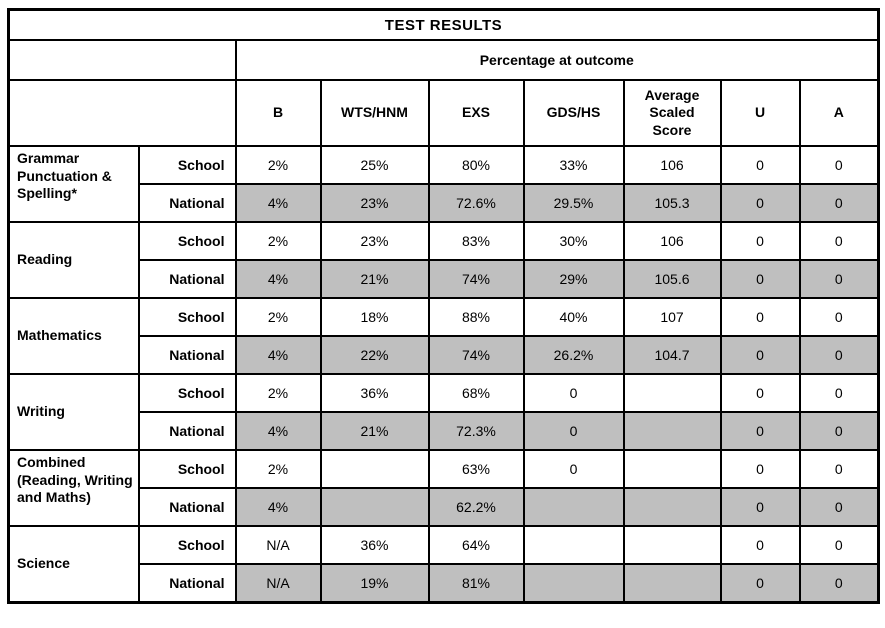 This screenshot has height=628, width=885. What do you see at coordinates (443, 24) in the screenshot?
I see `table-title: TEST RESULTS` at bounding box center [443, 24].